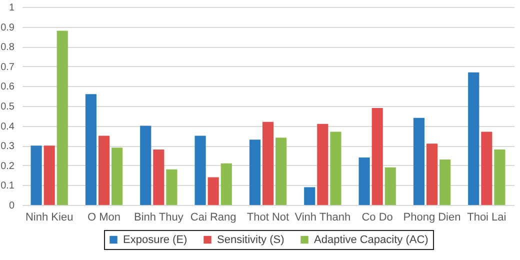 This screenshot has width=520, height=260. What do you see at coordinates (7, 186) in the screenshot?
I see `y-tick-label: 0.1` at bounding box center [7, 186].